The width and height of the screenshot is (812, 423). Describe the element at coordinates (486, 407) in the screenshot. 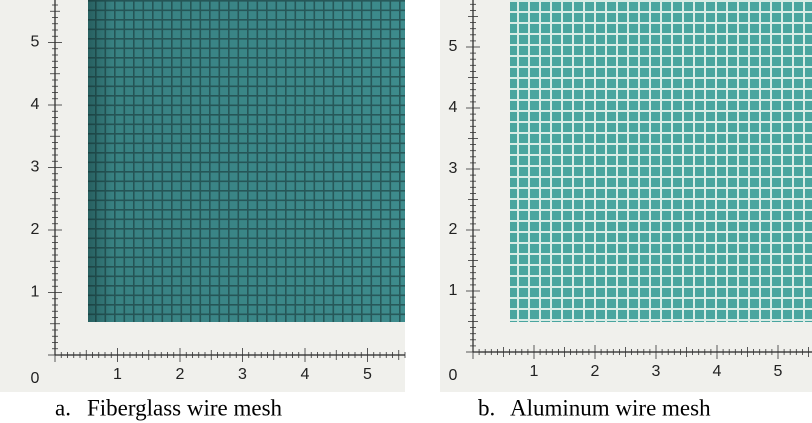

I see `caption-letter: b.` at that location.